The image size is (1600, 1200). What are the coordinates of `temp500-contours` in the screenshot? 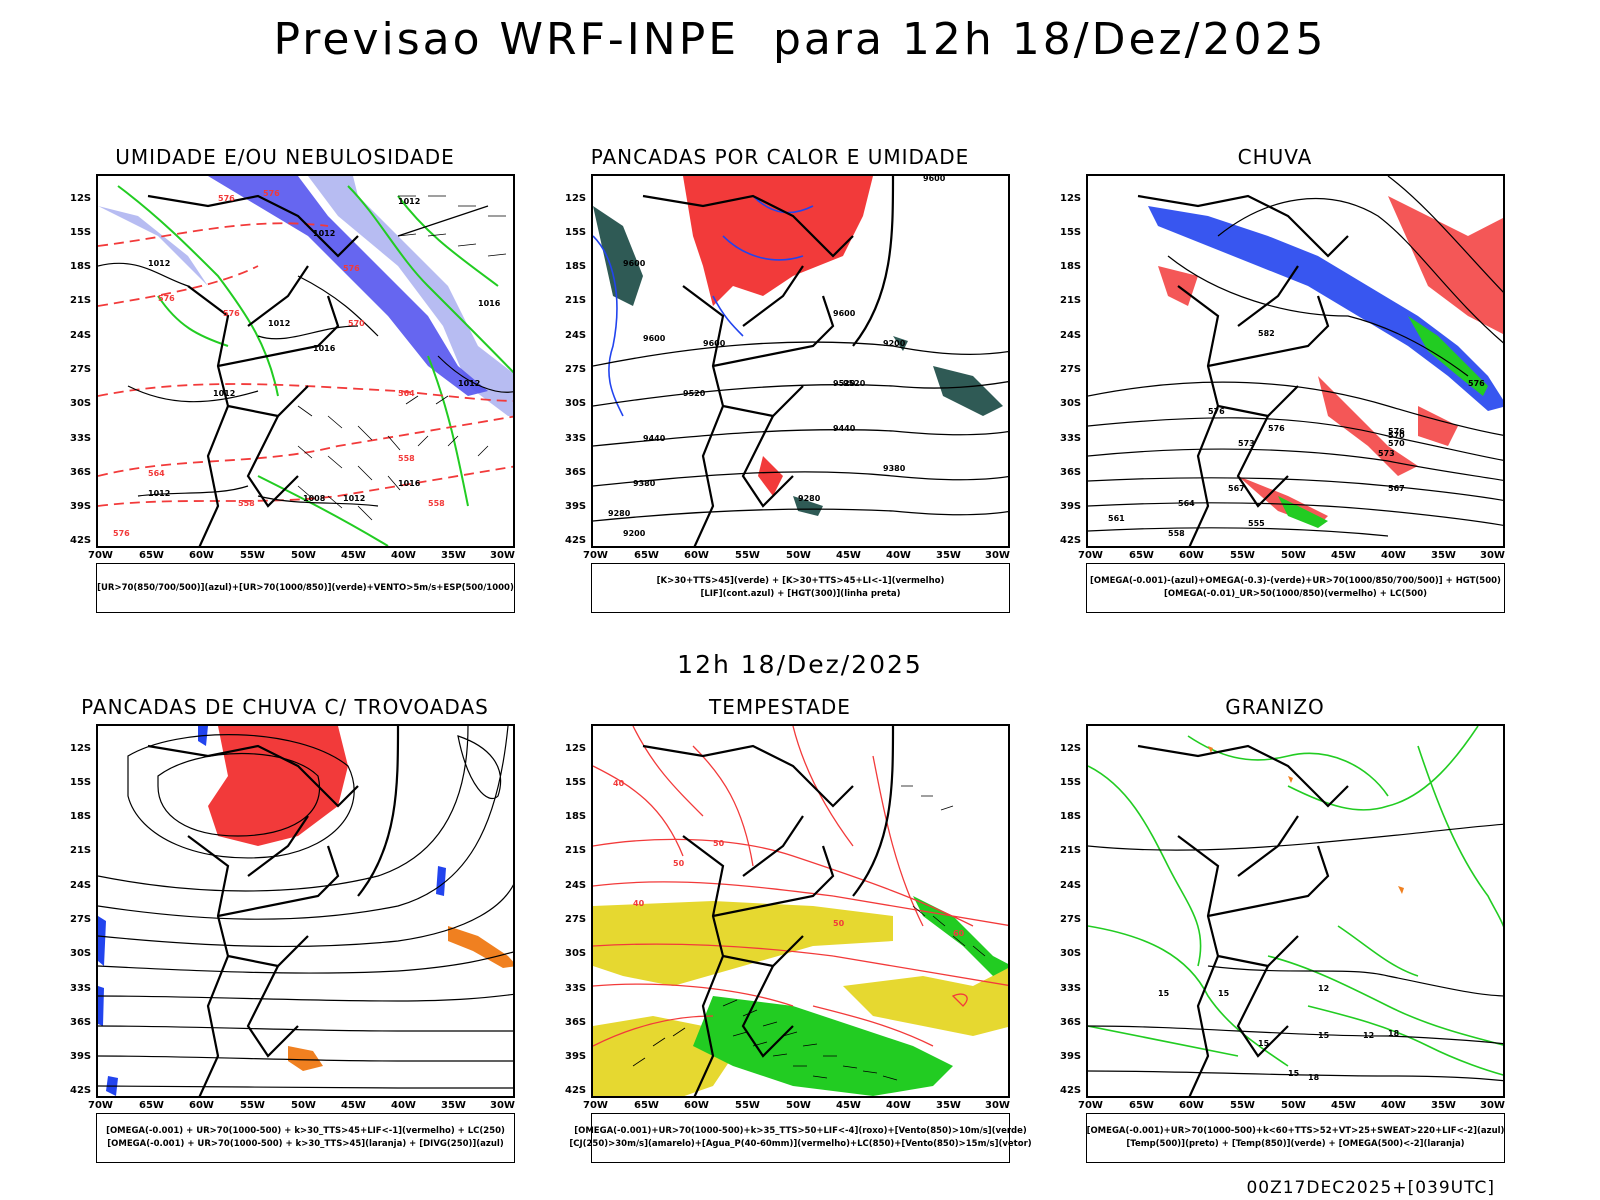 It's located at (1295, 952).